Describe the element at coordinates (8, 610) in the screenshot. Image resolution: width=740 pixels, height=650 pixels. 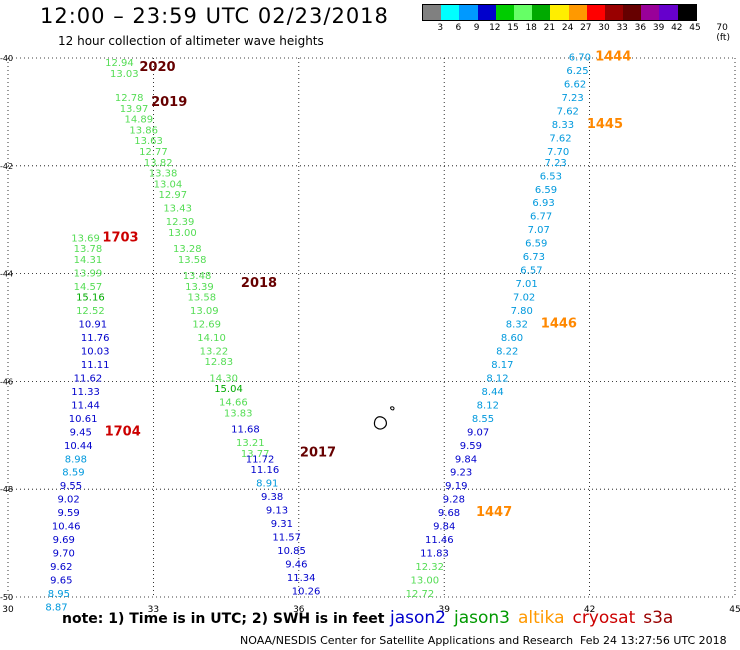
I see `x-tick-label: 30` at that location.